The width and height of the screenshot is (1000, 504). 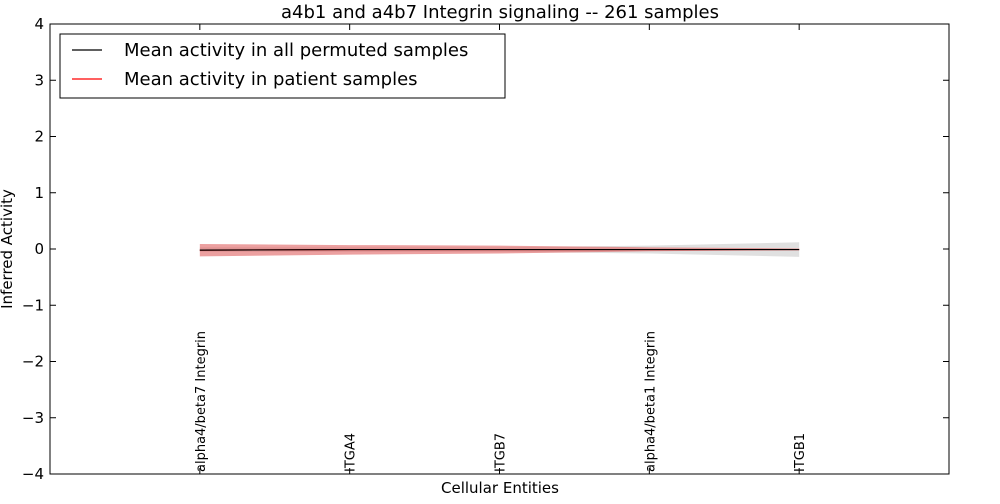 What do you see at coordinates (271, 79) in the screenshot?
I see `legend-label-patient: Mean activity in patient samples` at bounding box center [271, 79].